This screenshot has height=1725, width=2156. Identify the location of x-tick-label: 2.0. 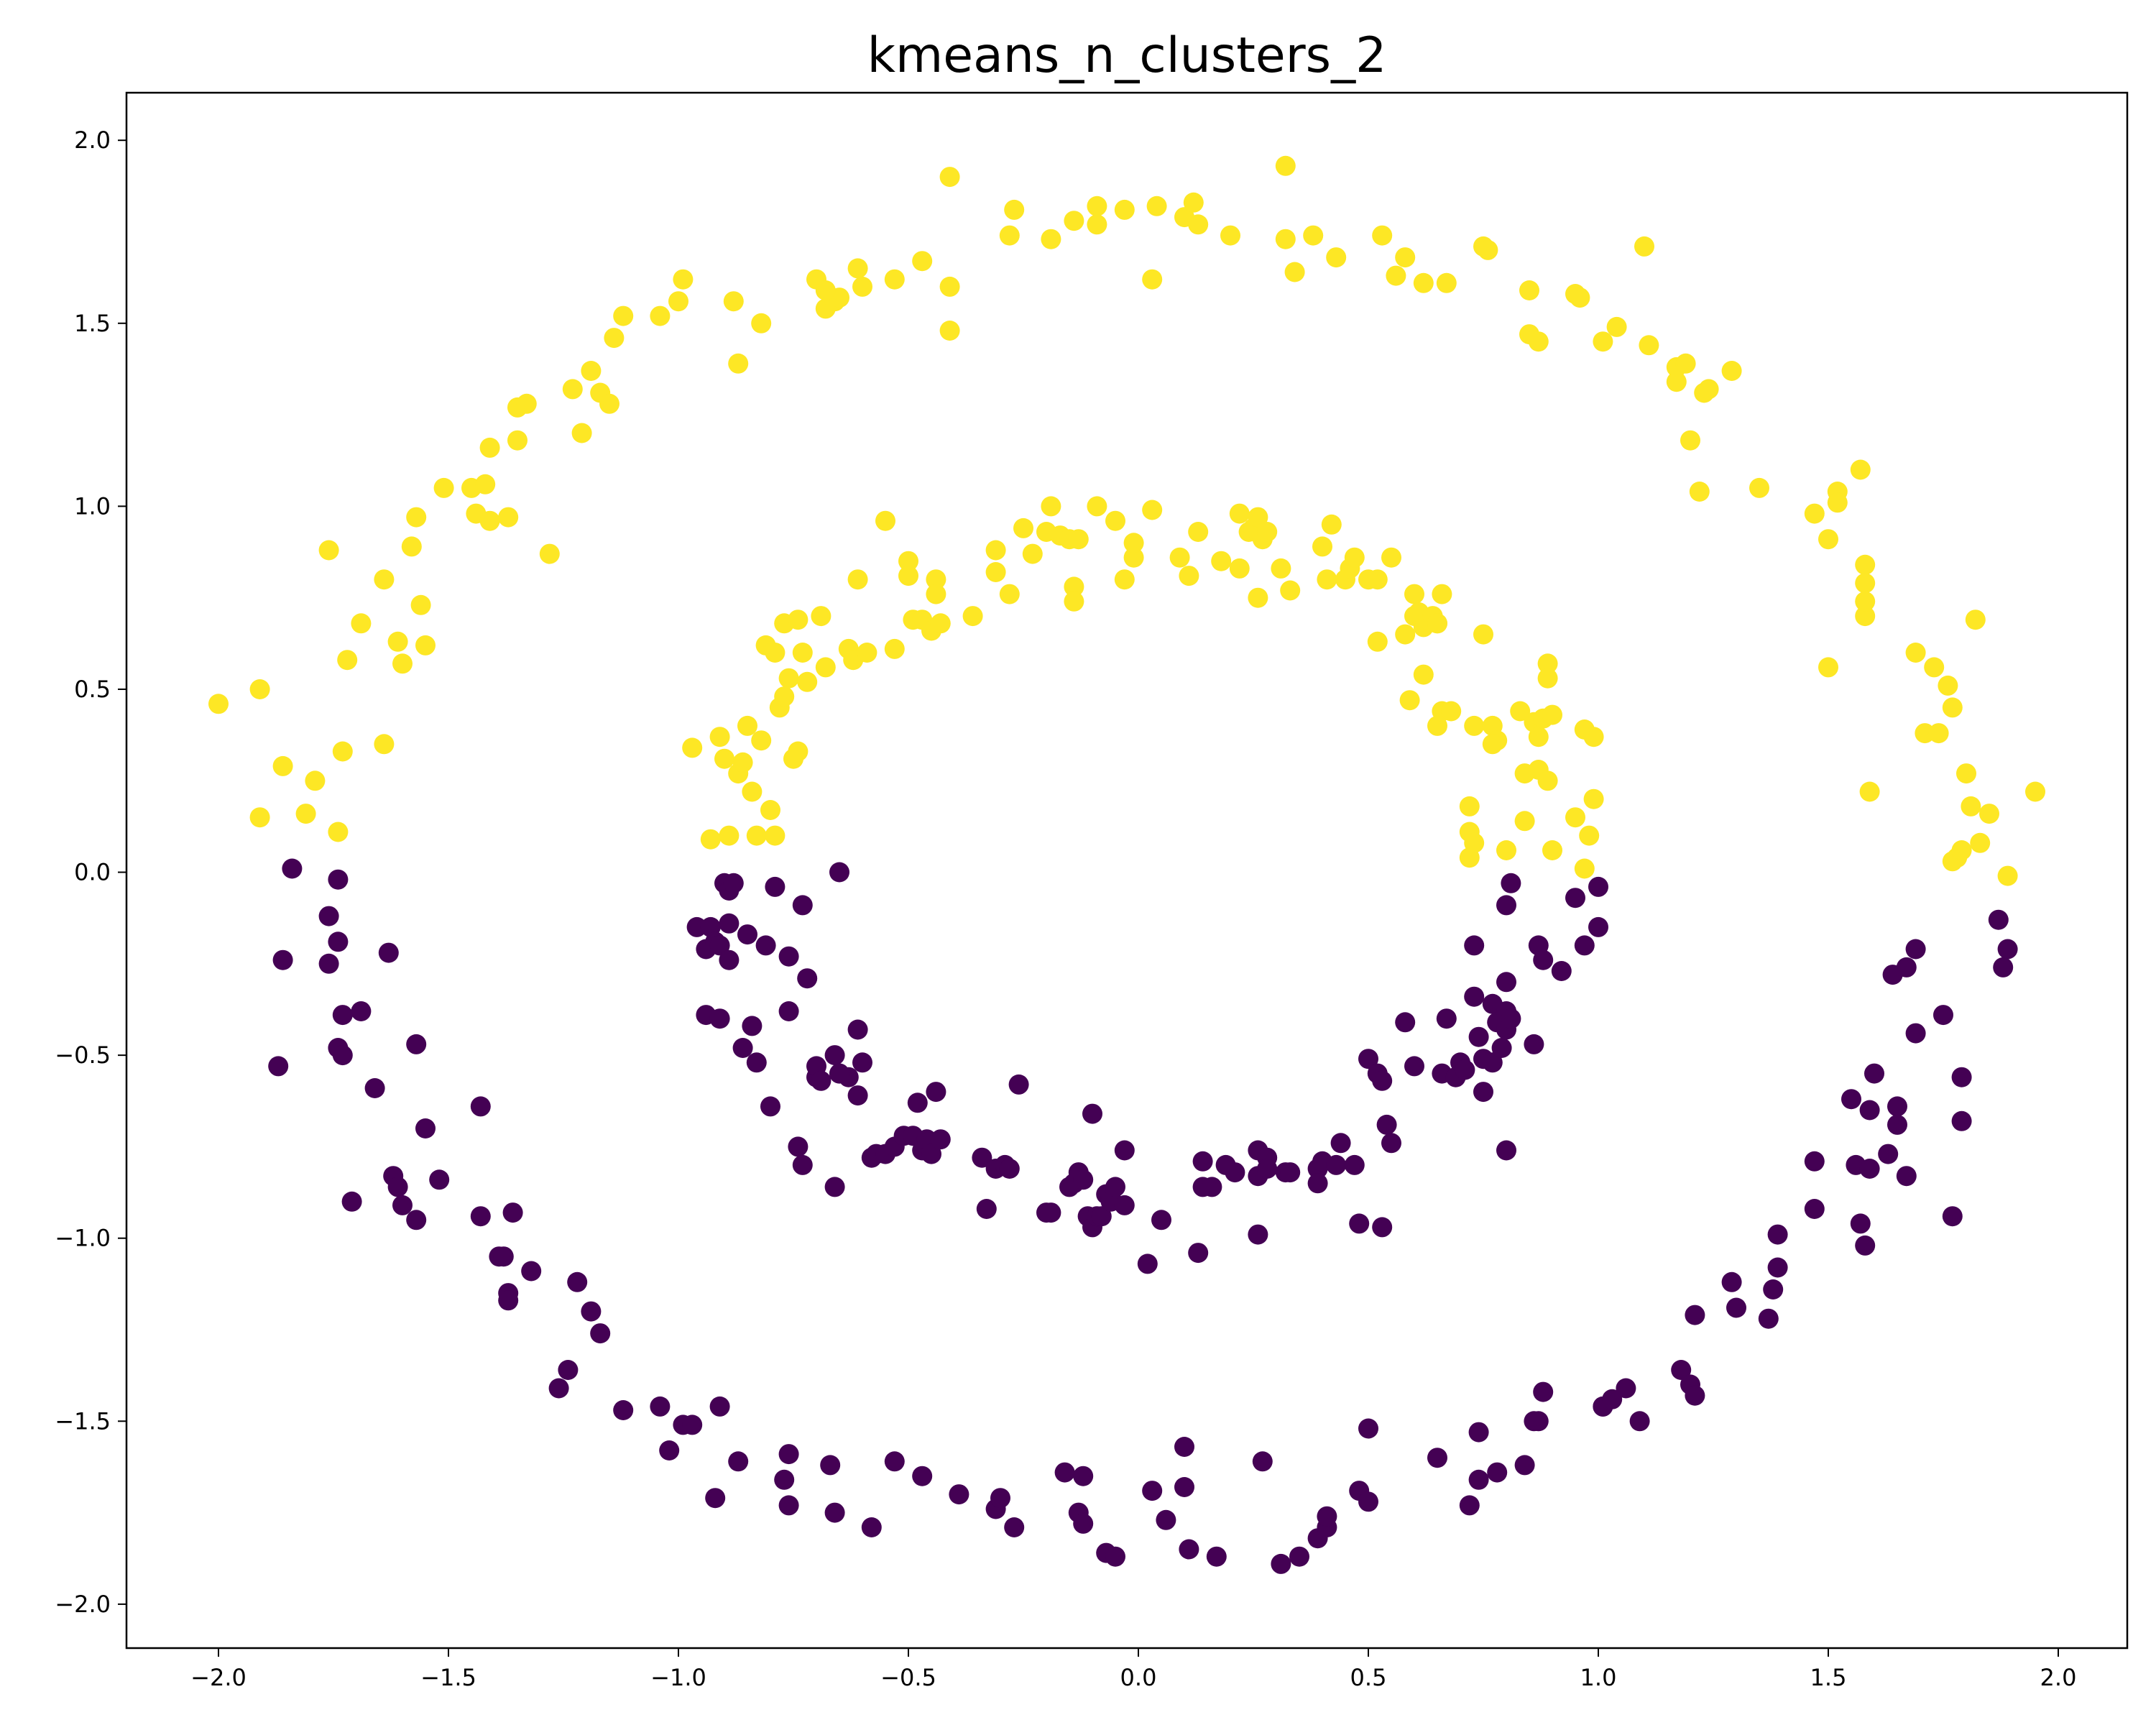
(2058, 1677).